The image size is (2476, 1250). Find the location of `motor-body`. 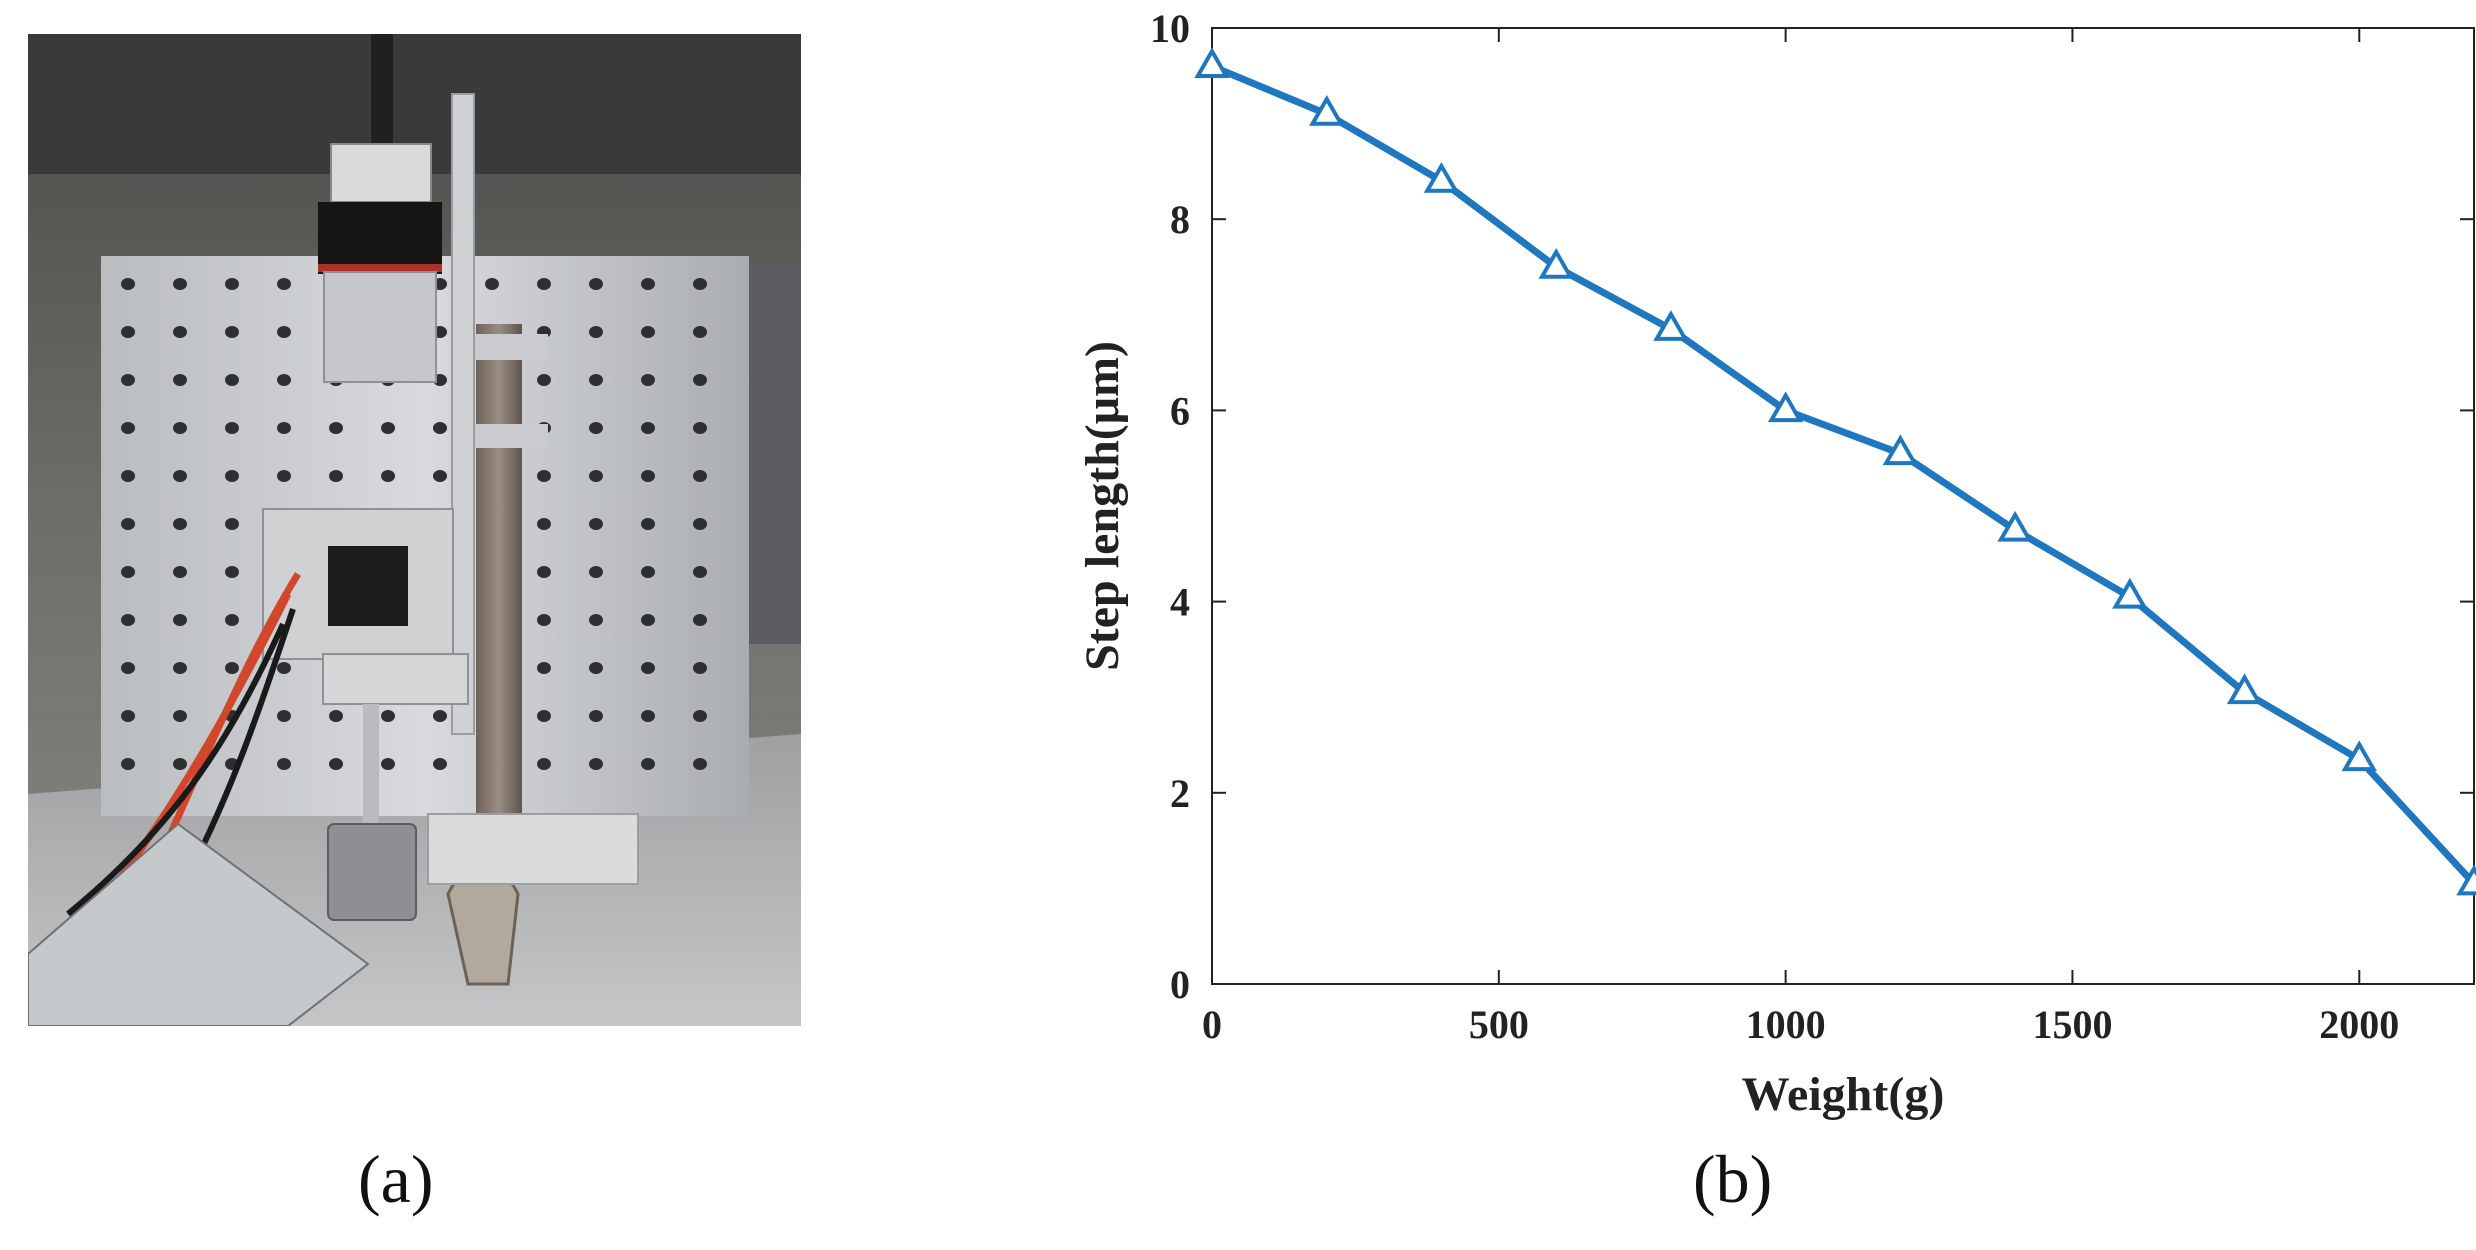

motor-body is located at coordinates (380, 238).